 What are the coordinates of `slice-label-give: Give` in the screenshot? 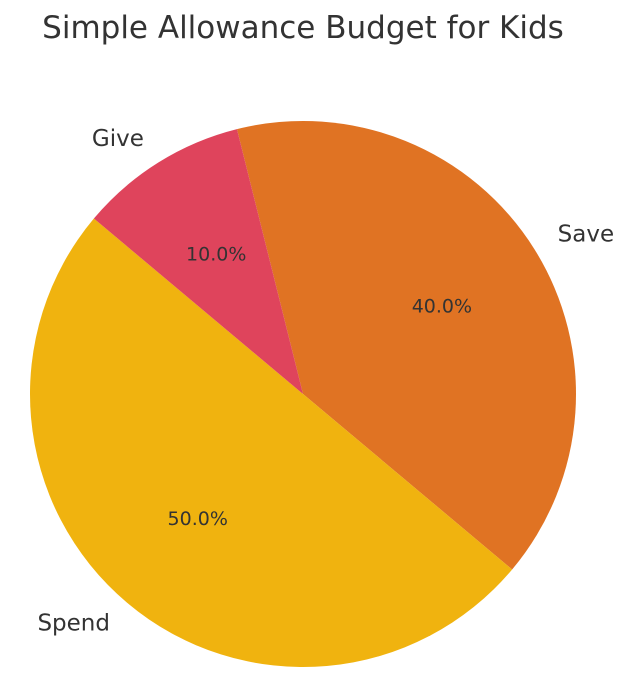 It's located at (118, 139).